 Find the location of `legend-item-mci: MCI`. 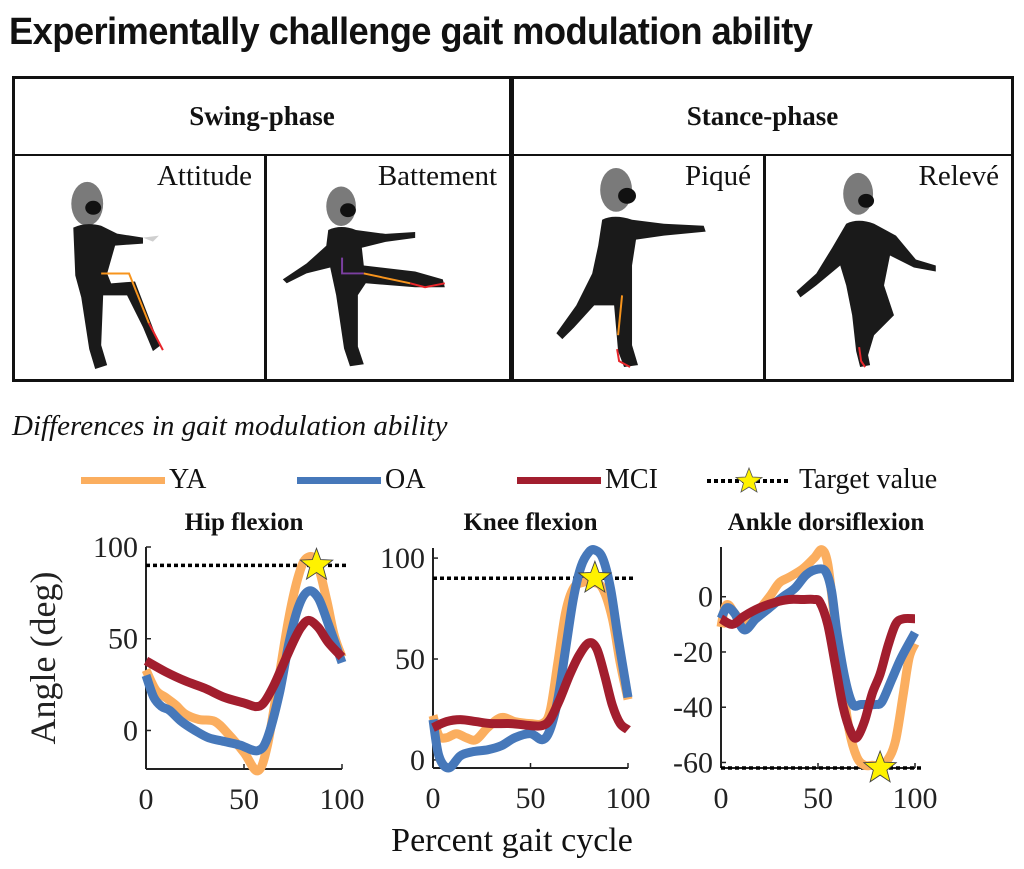

legend-item-mci: MCI is located at coordinates (587, 480).